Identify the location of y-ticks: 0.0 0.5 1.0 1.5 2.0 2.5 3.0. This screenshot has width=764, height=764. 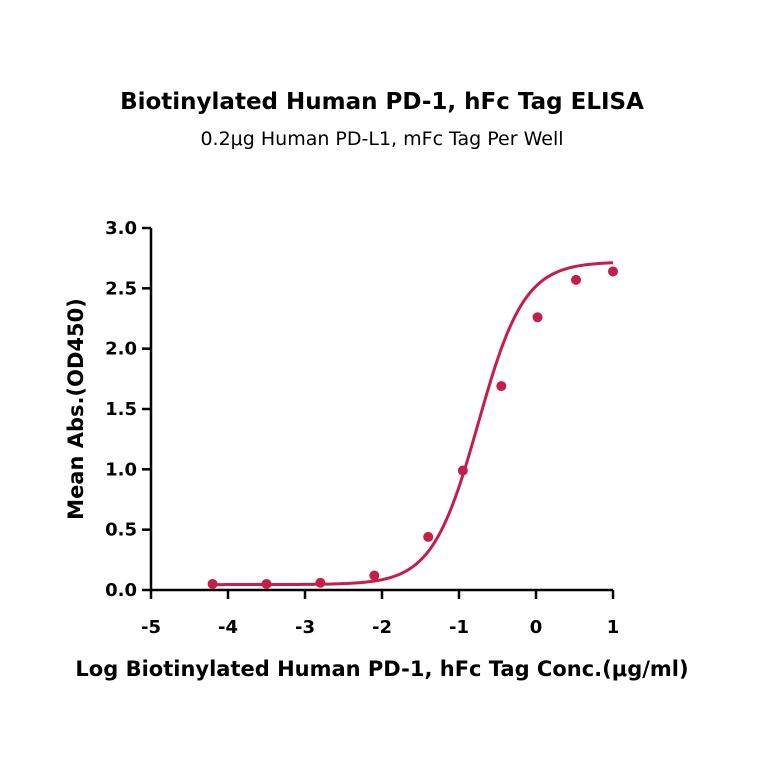
(128, 409).